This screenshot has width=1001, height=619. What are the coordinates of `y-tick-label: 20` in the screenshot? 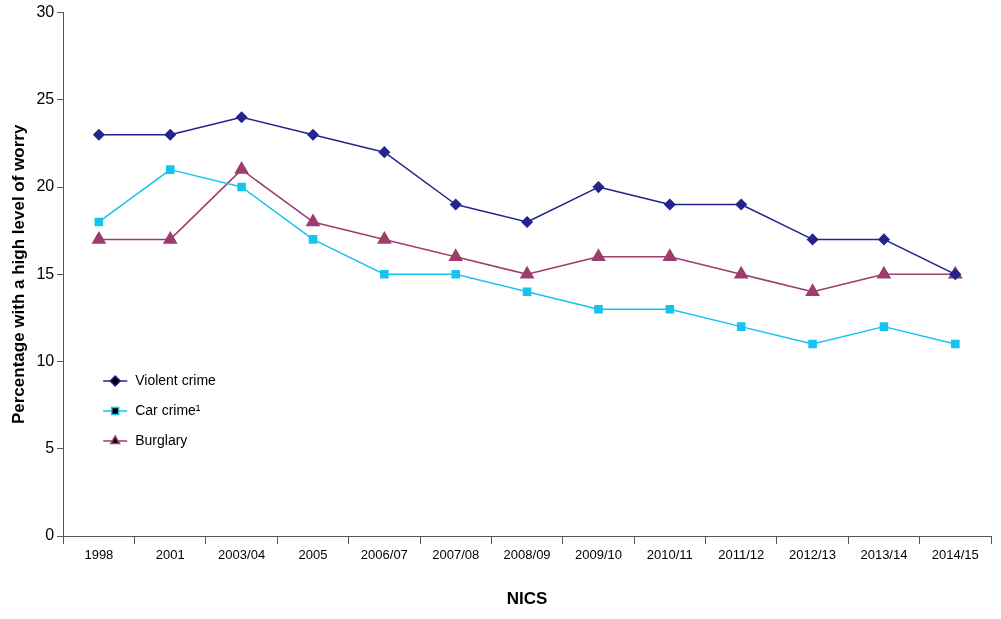 It's located at (45, 186).